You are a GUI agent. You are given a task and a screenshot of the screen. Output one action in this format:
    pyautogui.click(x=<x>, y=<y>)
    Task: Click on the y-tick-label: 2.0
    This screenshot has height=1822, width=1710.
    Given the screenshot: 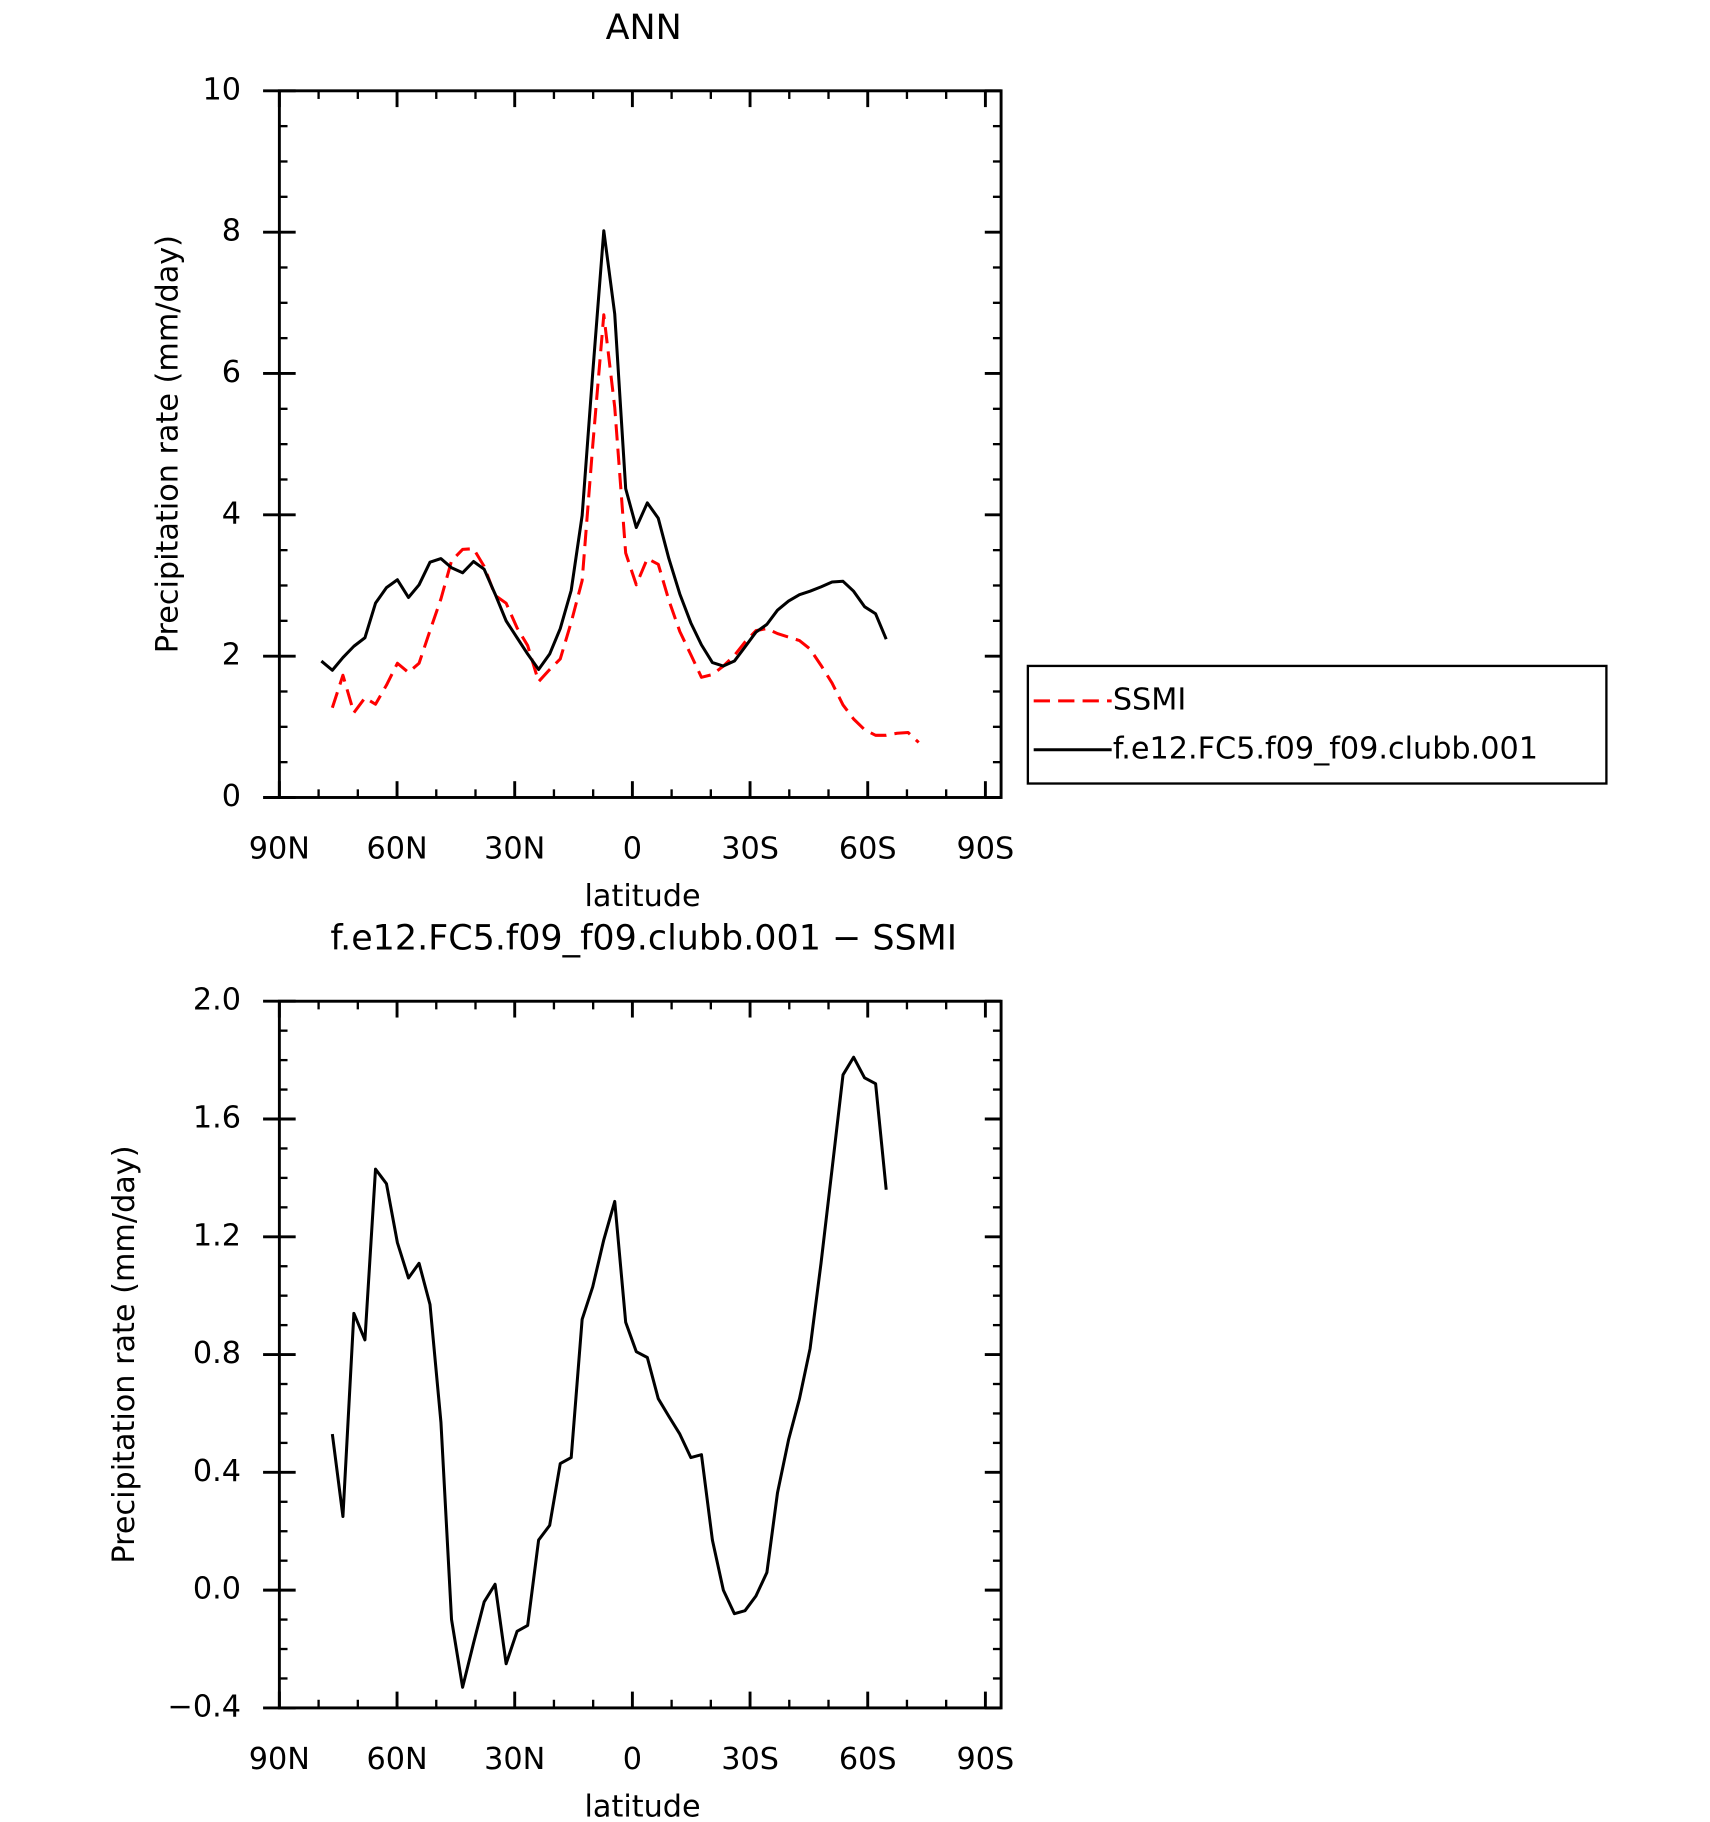 What is the action you would take?
    pyautogui.click(x=217, y=1000)
    